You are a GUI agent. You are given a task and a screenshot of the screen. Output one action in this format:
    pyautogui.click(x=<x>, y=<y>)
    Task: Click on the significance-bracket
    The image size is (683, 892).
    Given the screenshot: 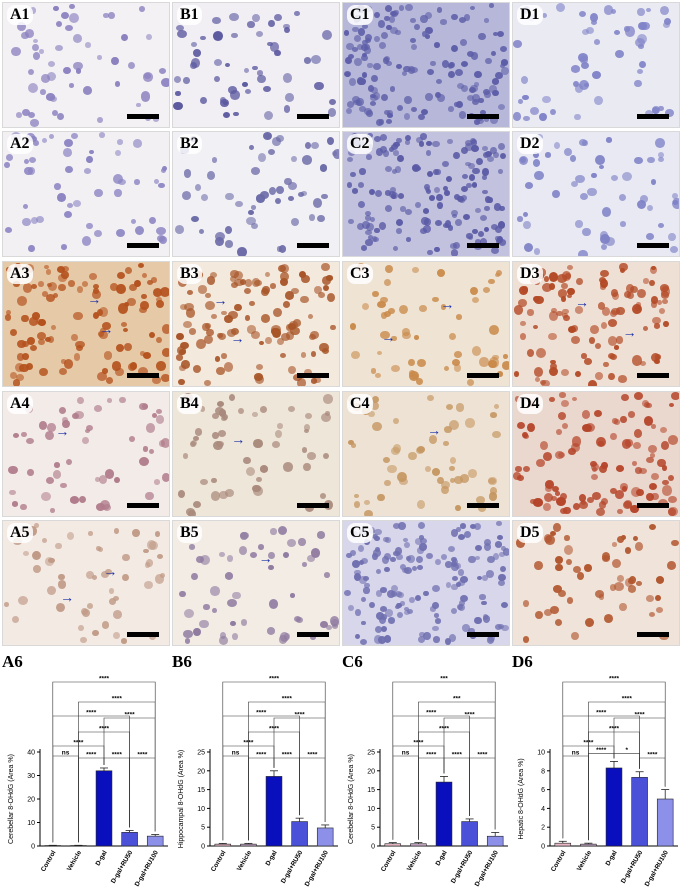 What is the action you would take?
    pyautogui.click(x=444, y=760)
    